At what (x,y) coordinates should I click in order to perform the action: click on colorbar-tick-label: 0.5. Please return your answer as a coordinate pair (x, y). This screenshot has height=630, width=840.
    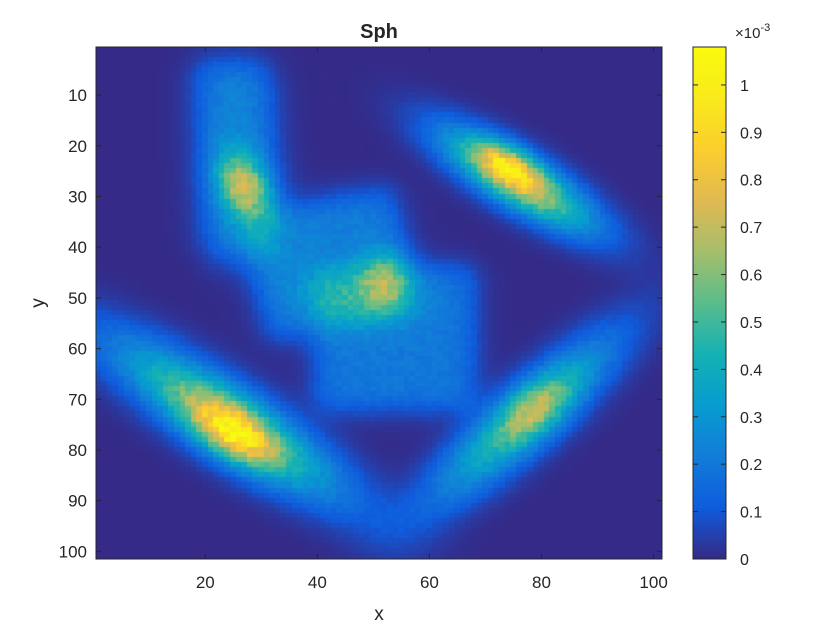
    Looking at the image, I should click on (751, 323).